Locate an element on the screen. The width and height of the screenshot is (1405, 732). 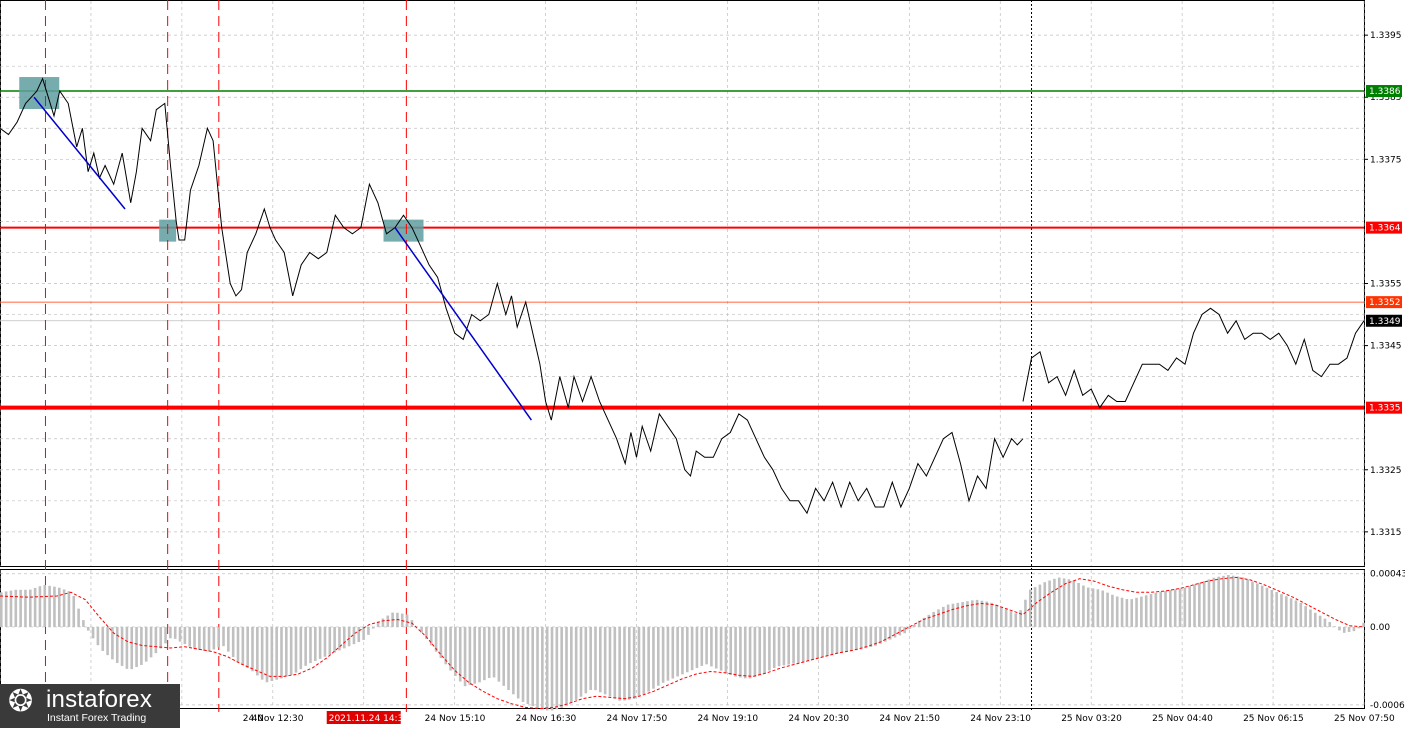
signal-box is located at coordinates (404, 231).